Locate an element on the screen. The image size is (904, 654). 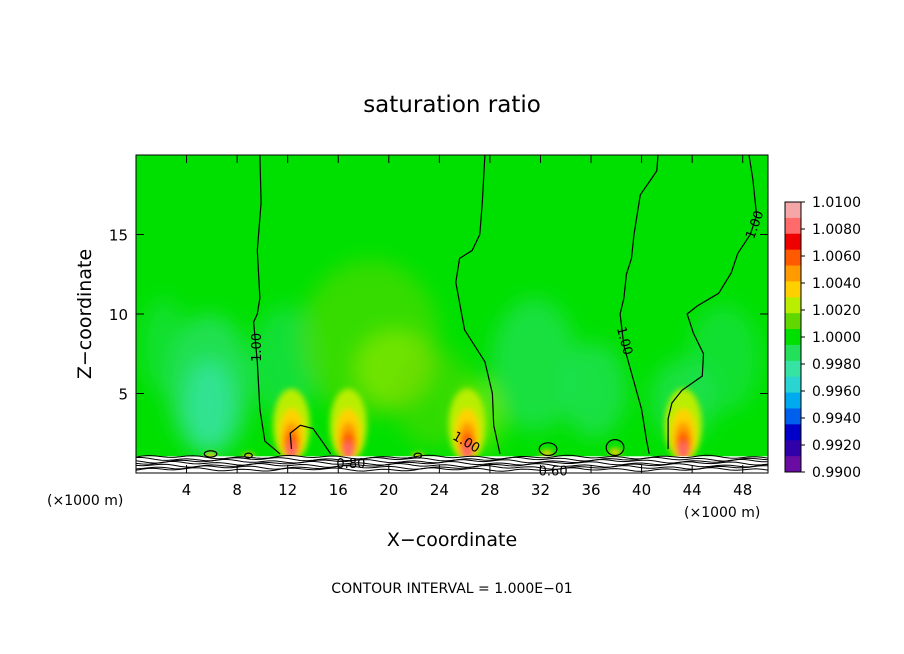
x-tick-label: 28 is located at coordinates (489, 490).